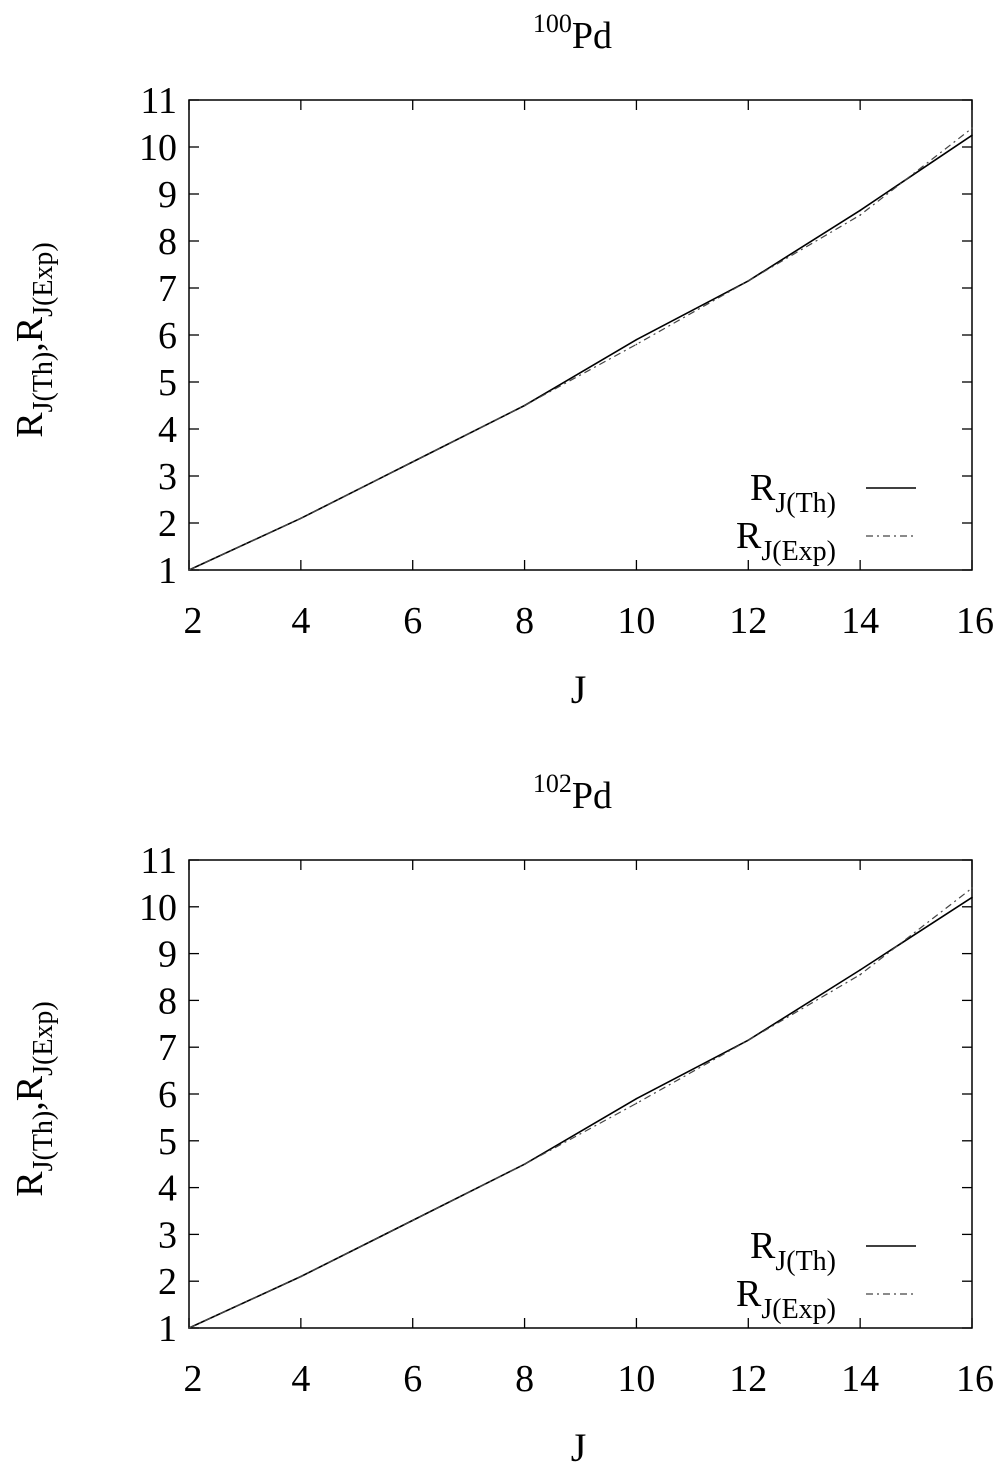 The width and height of the screenshot is (1000, 1465). What do you see at coordinates (552, 23) in the screenshot?
I see `chart-title-superscript: 100` at bounding box center [552, 23].